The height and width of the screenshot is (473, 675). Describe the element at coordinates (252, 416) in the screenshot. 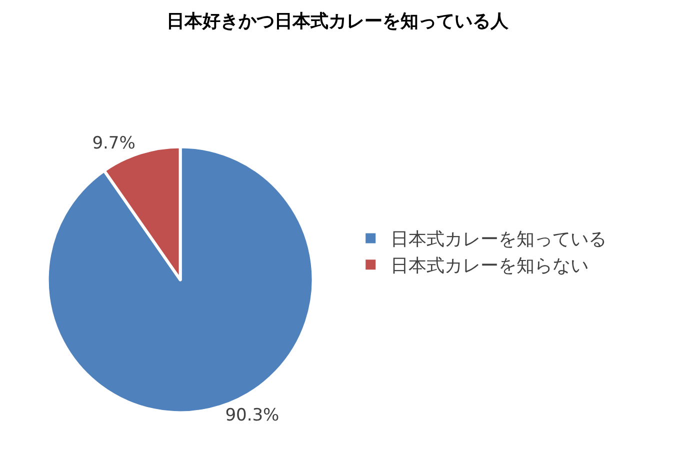

I see `data-label: 90.3%` at that location.